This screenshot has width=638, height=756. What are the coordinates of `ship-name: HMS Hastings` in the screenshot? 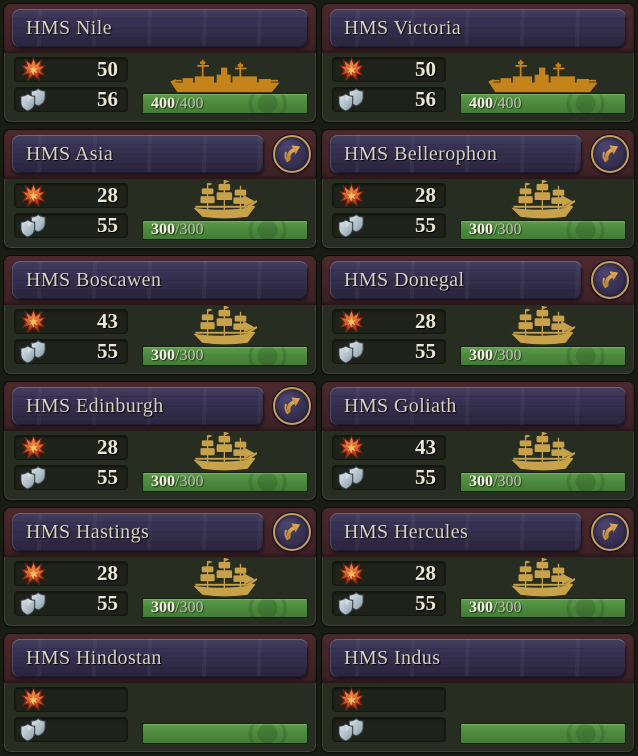 It's located at (88, 531).